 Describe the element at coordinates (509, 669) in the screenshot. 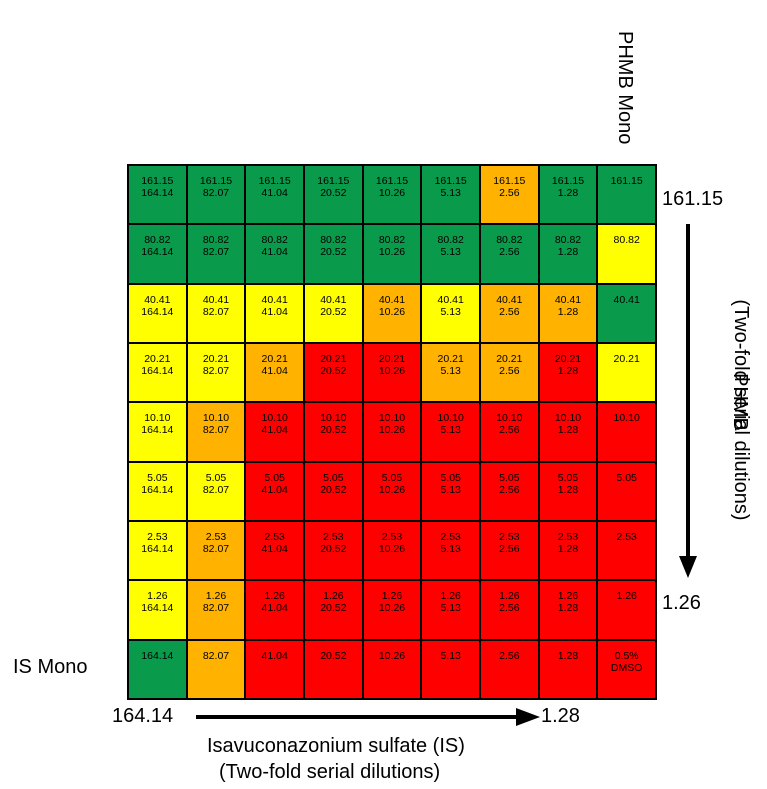

I see `heatmap-cell: 2.56` at that location.